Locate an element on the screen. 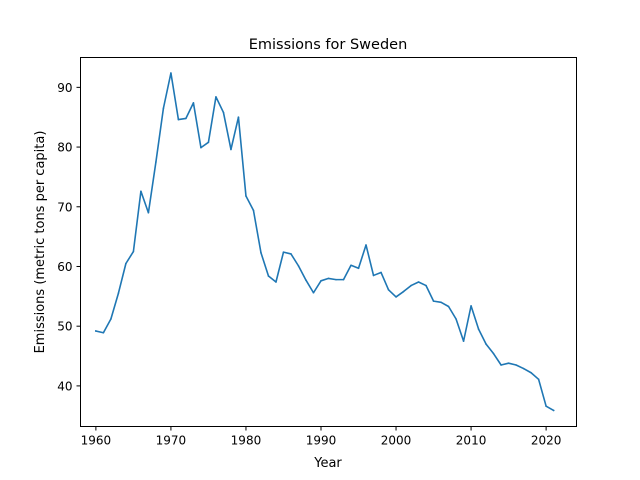 This screenshot has width=640, height=480. x-tick-label: 1970 is located at coordinates (171, 441).